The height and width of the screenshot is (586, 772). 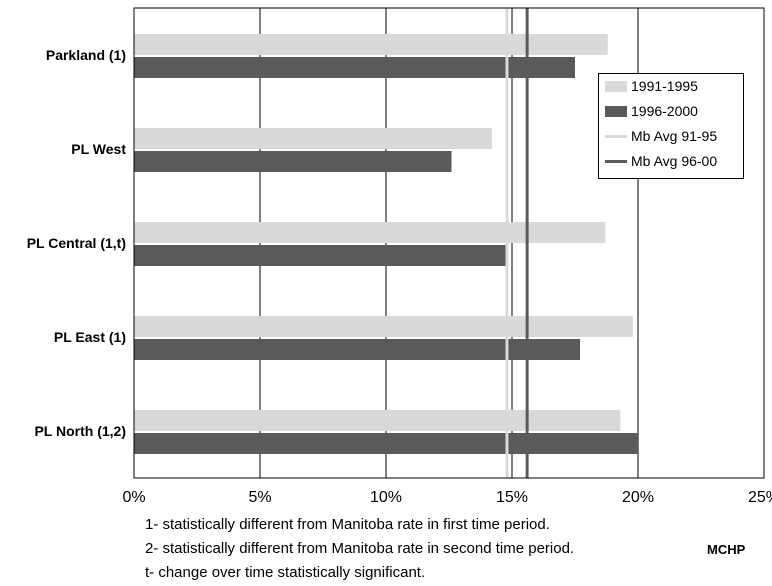 I want to click on source-label: MCHP, so click(x=726, y=549).